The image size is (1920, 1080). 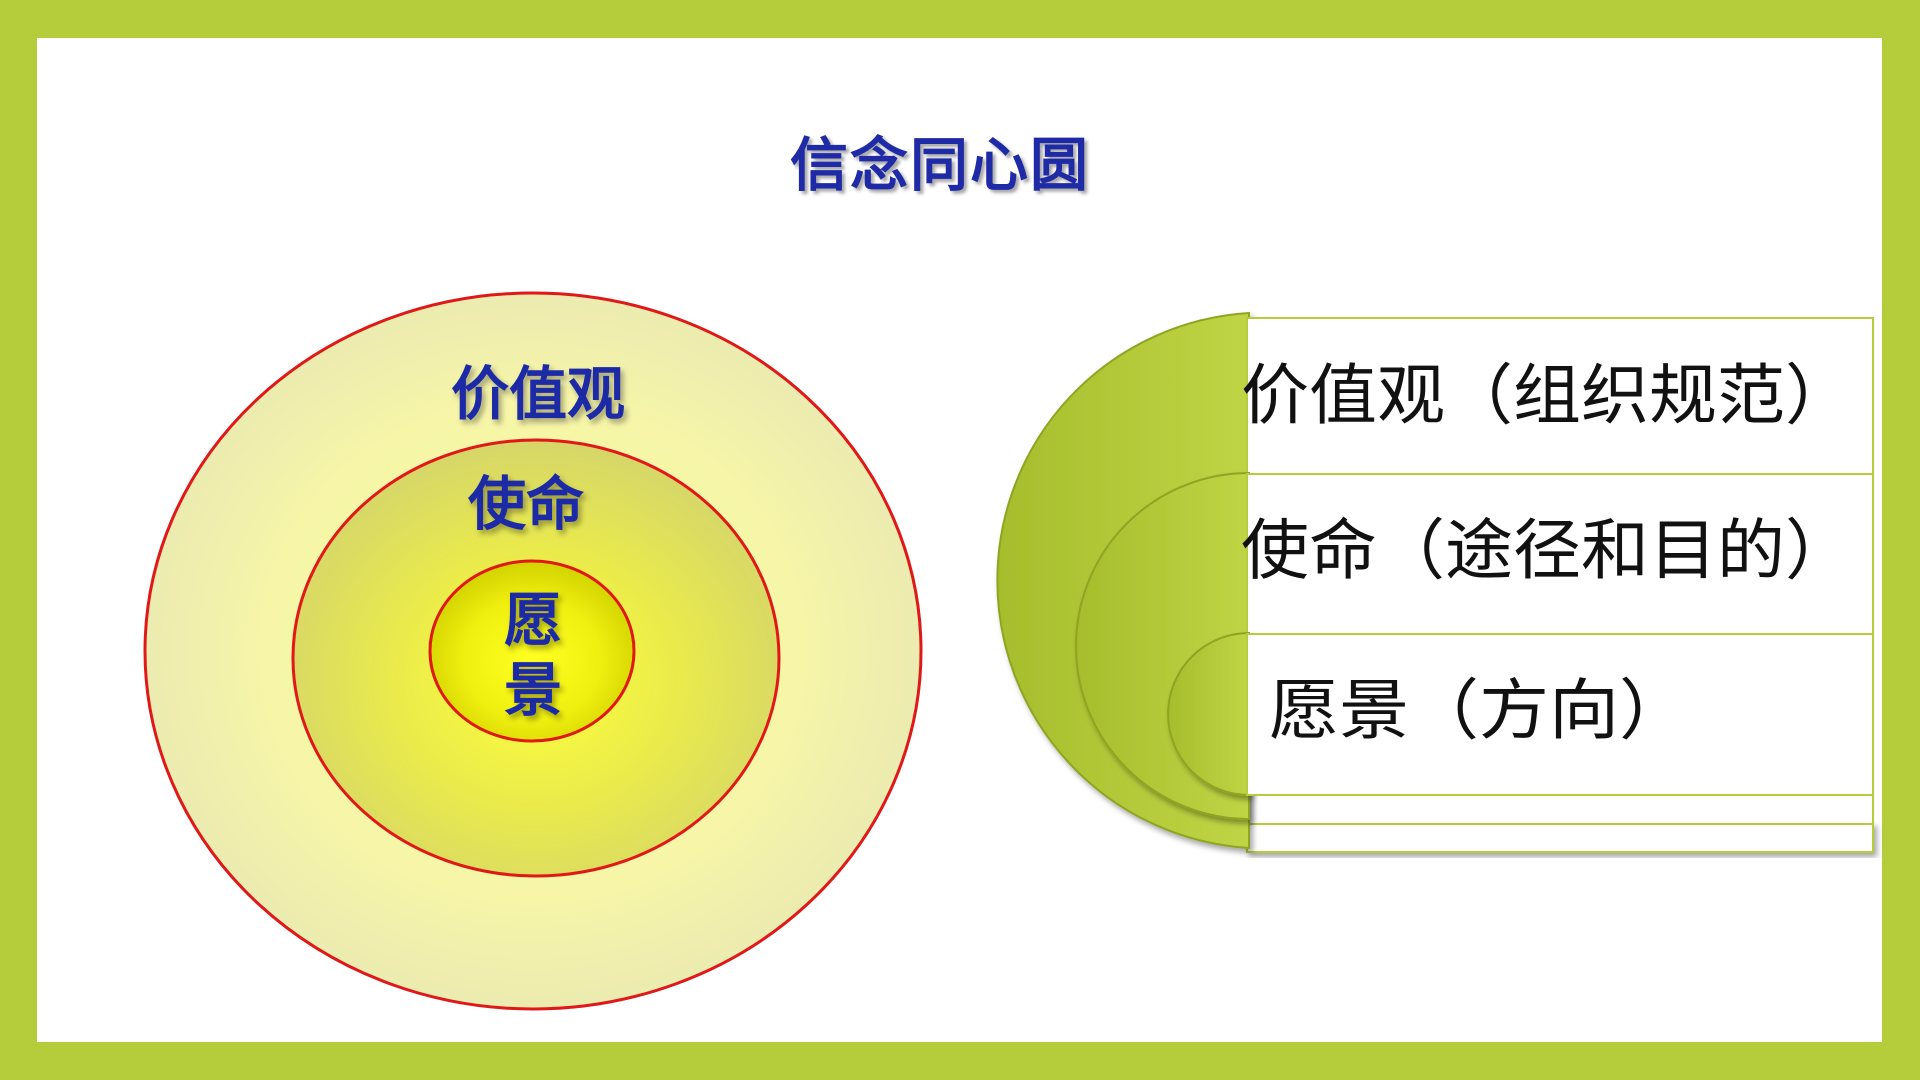 I want to click on middle-ring-label: 使命, so click(x=526, y=504).